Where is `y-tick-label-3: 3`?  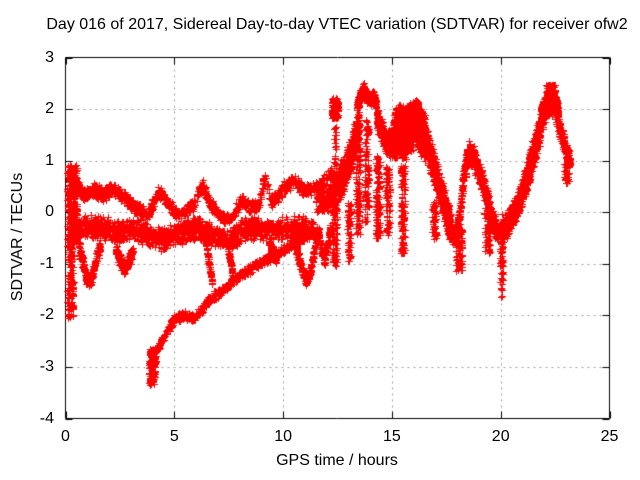 y-tick-label-3: 3 is located at coordinates (49, 57).